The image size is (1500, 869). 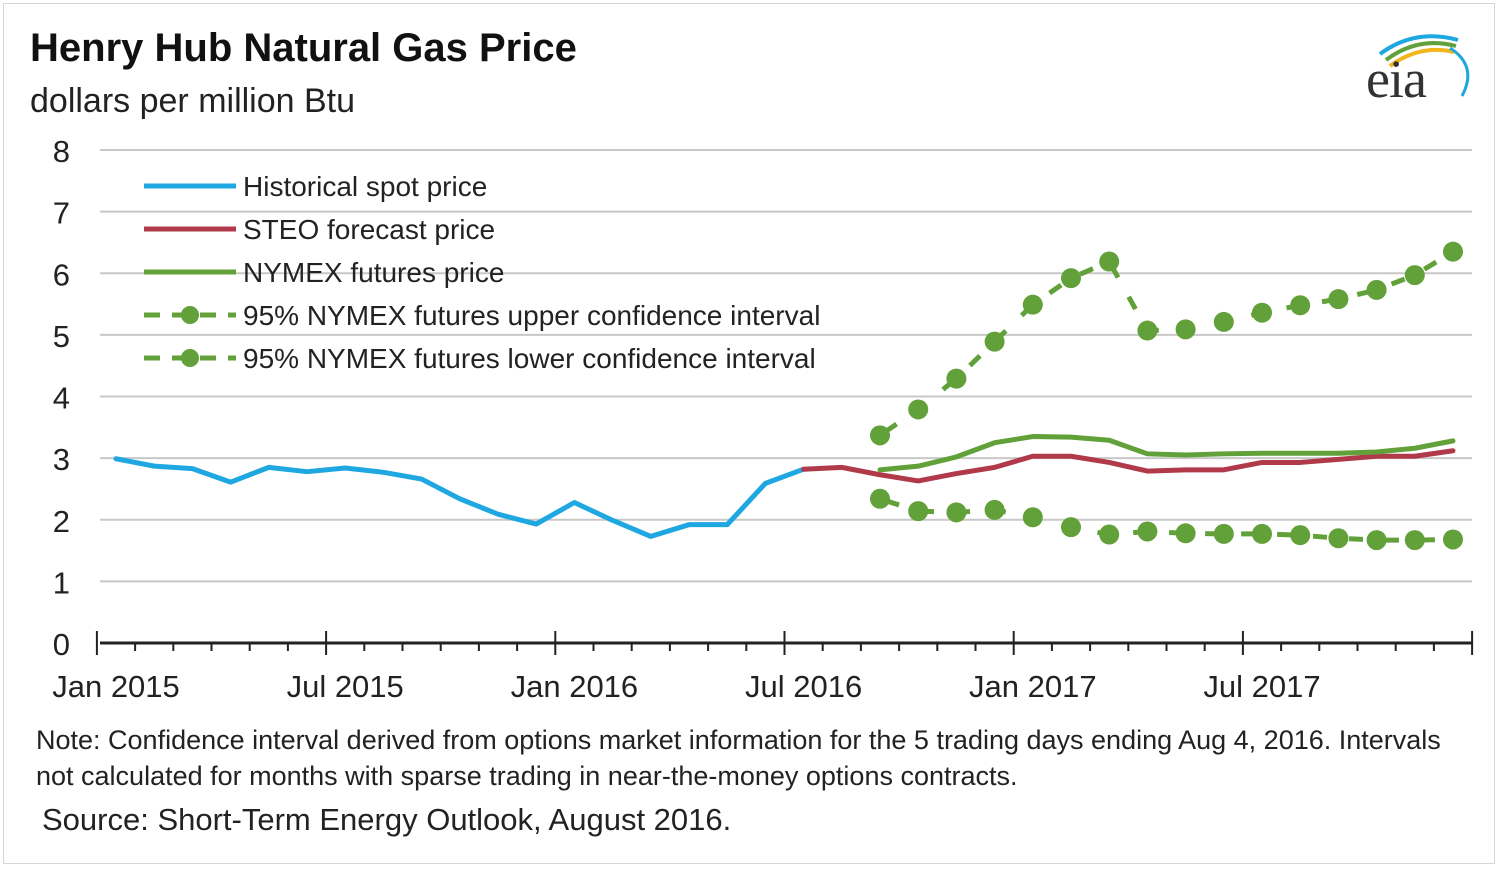 What do you see at coordinates (365, 186) in the screenshot?
I see `legend-label: Historical spot price` at bounding box center [365, 186].